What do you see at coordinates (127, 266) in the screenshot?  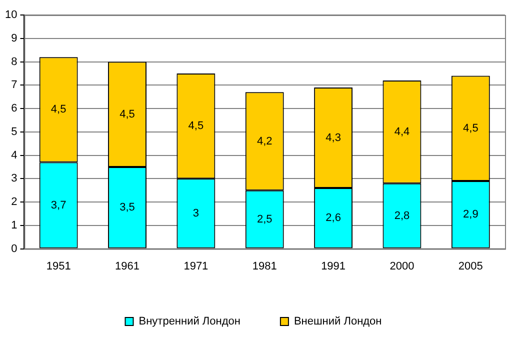 I see `x-tick-label: 1961` at bounding box center [127, 266].